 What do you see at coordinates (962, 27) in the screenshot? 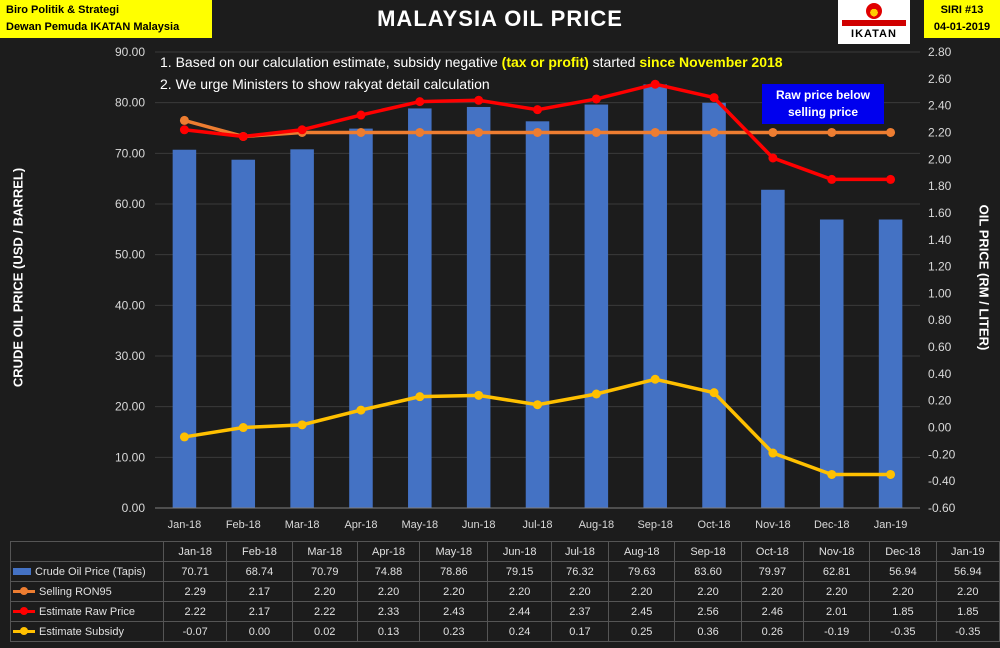
I see `series-date: 04-01-2019` at bounding box center [962, 27].